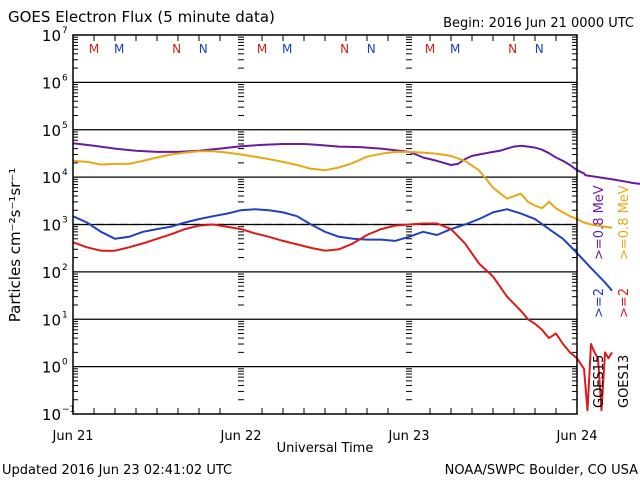 Image resolution: width=640 pixels, height=480 pixels. What do you see at coordinates (599, 381) in the screenshot?
I see `legend-satellite-label: GOES15` at bounding box center [599, 381].